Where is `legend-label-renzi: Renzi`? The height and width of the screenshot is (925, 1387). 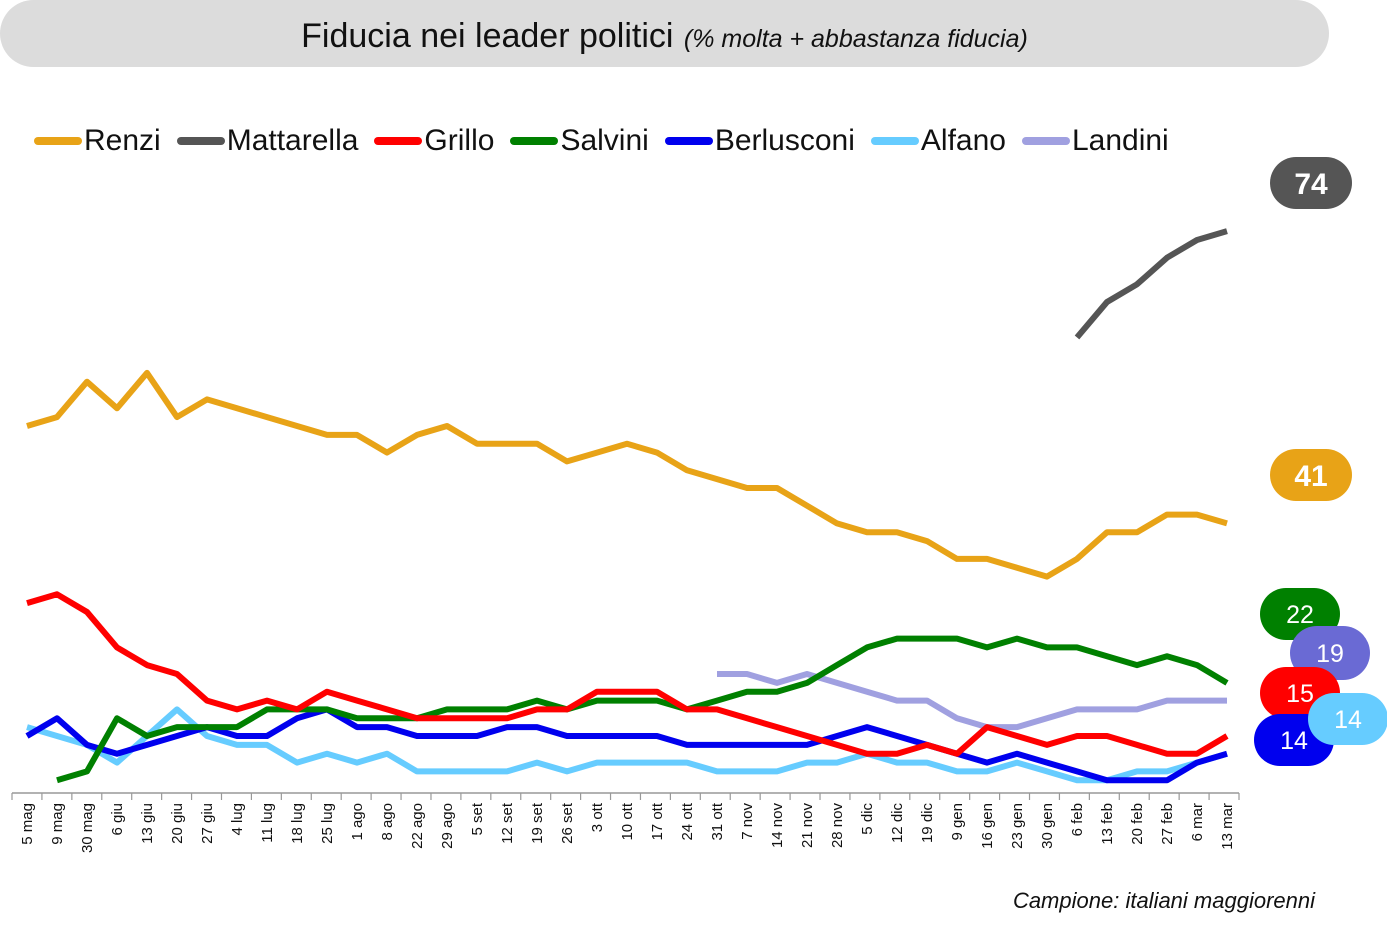 legend-label-renzi: Renzi is located at coordinates (122, 140).